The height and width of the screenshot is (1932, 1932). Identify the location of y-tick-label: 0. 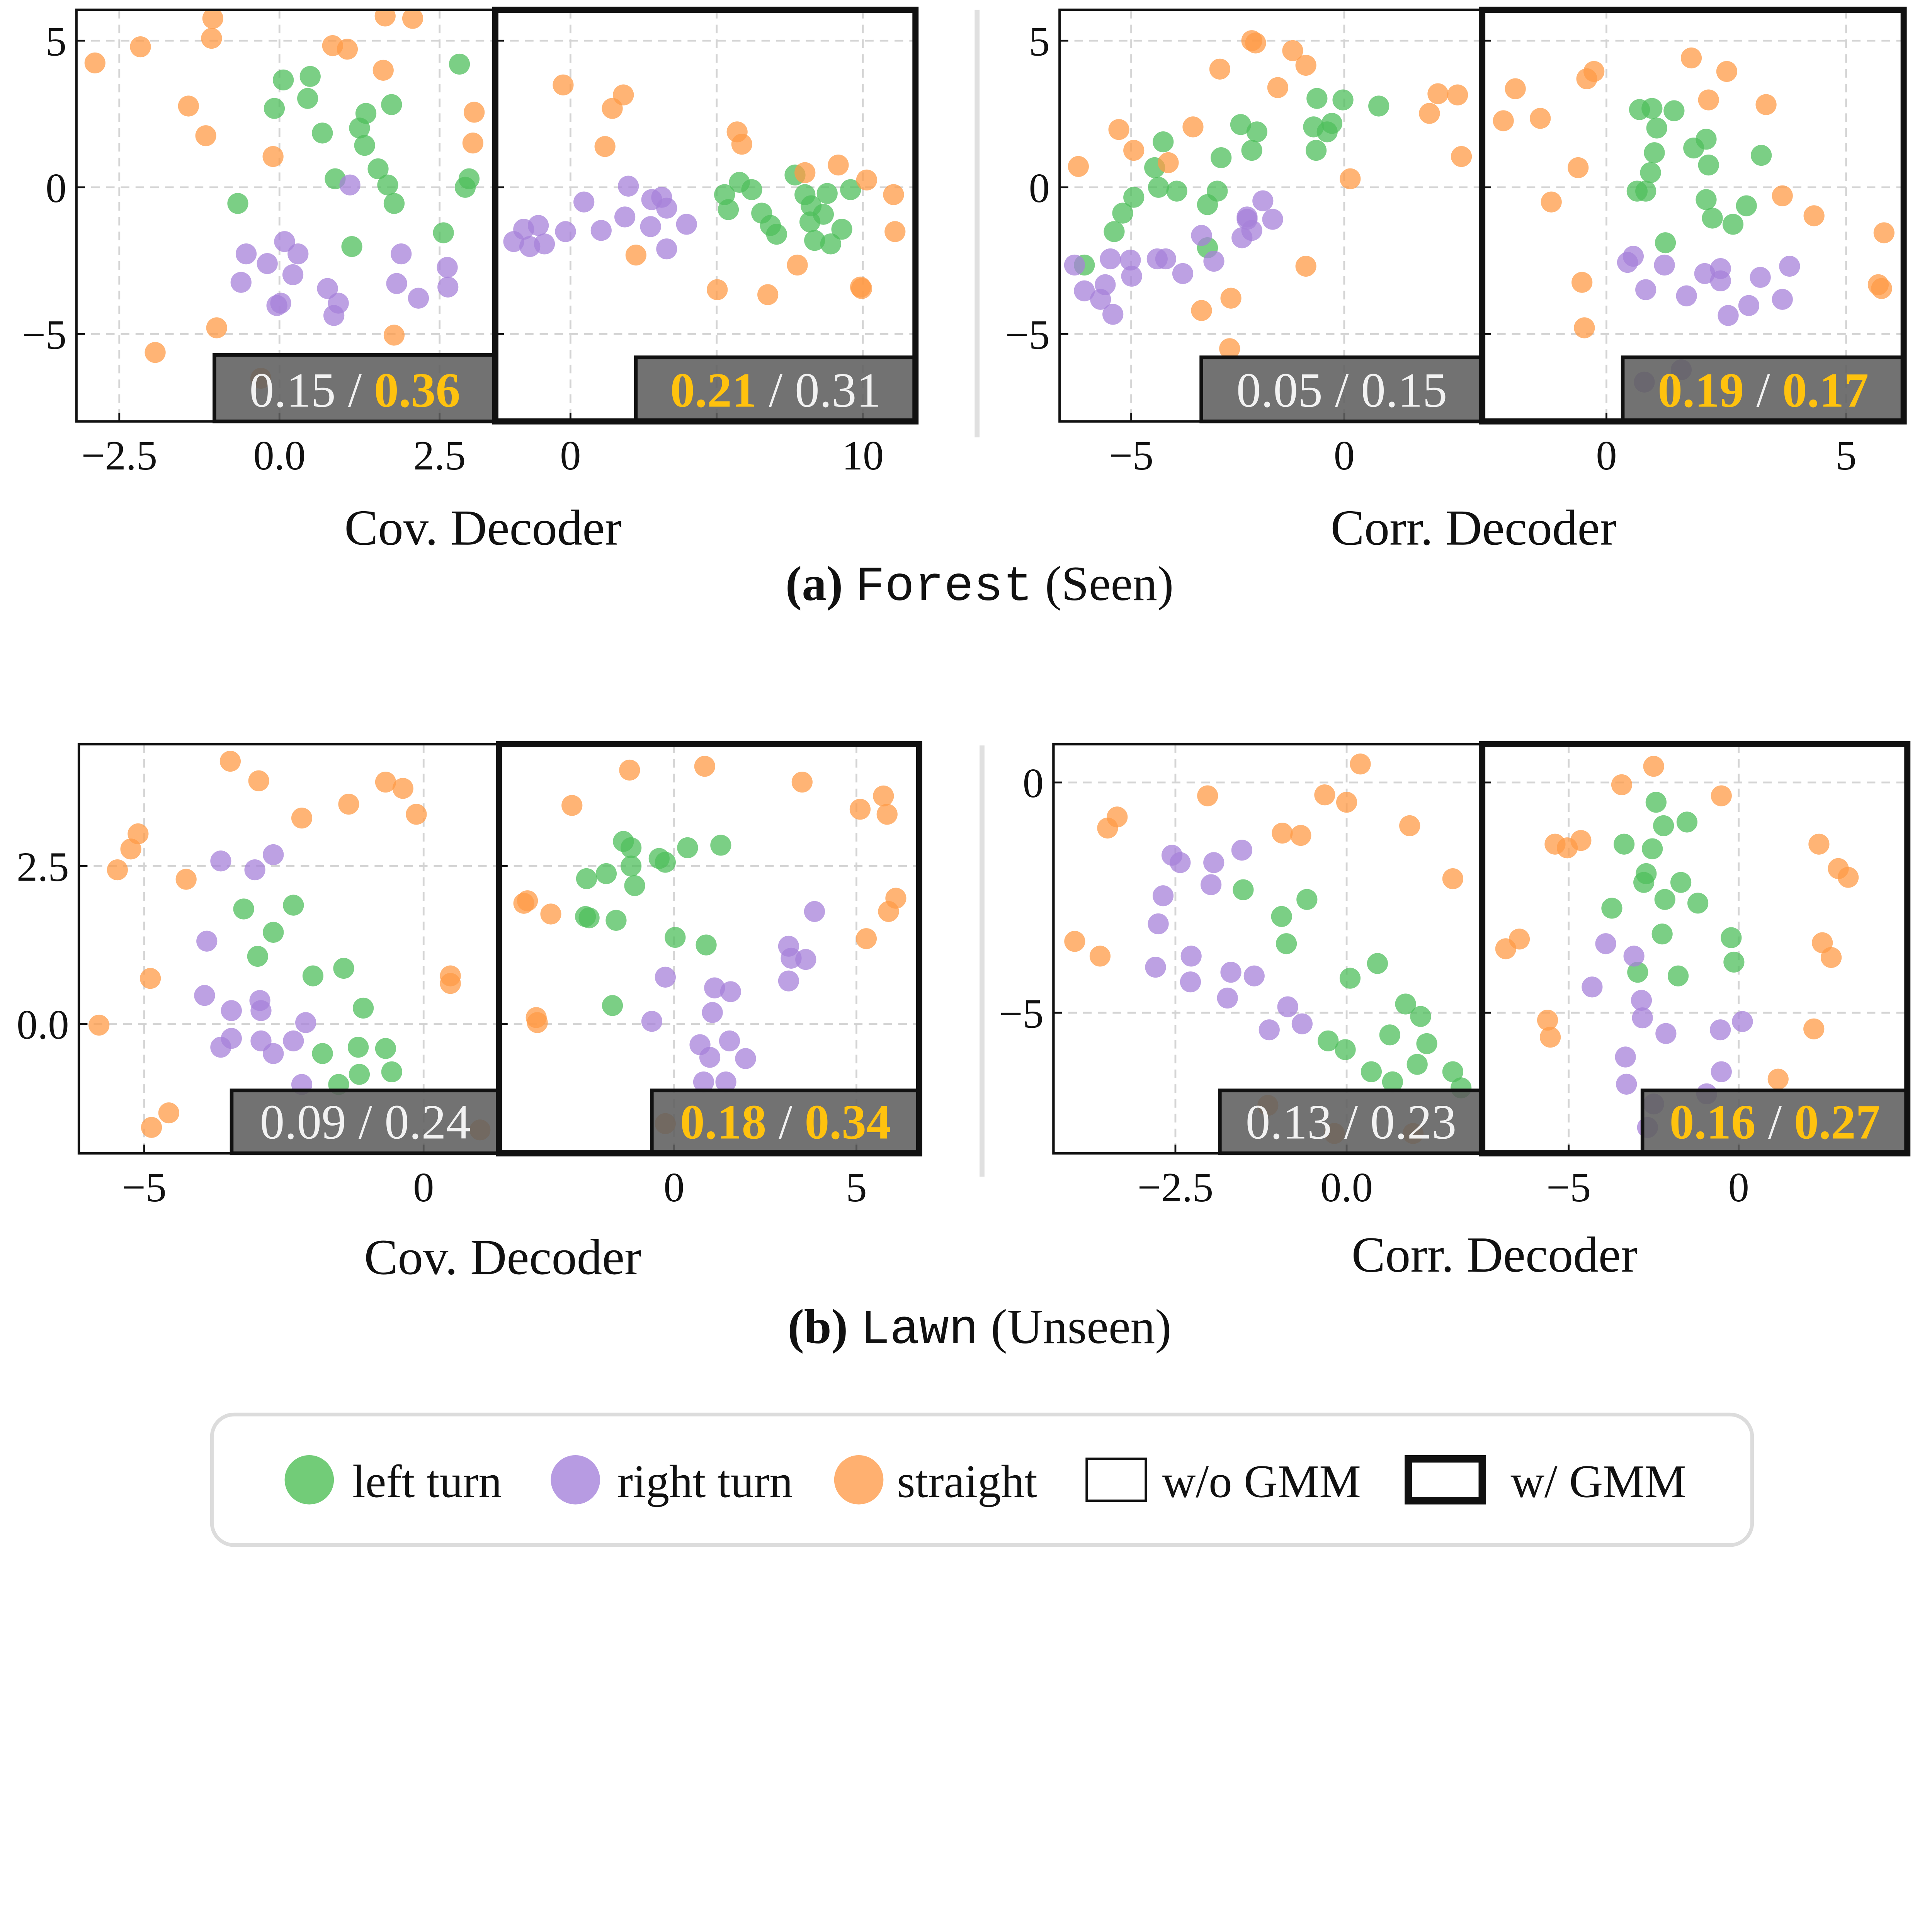
(1040, 188).